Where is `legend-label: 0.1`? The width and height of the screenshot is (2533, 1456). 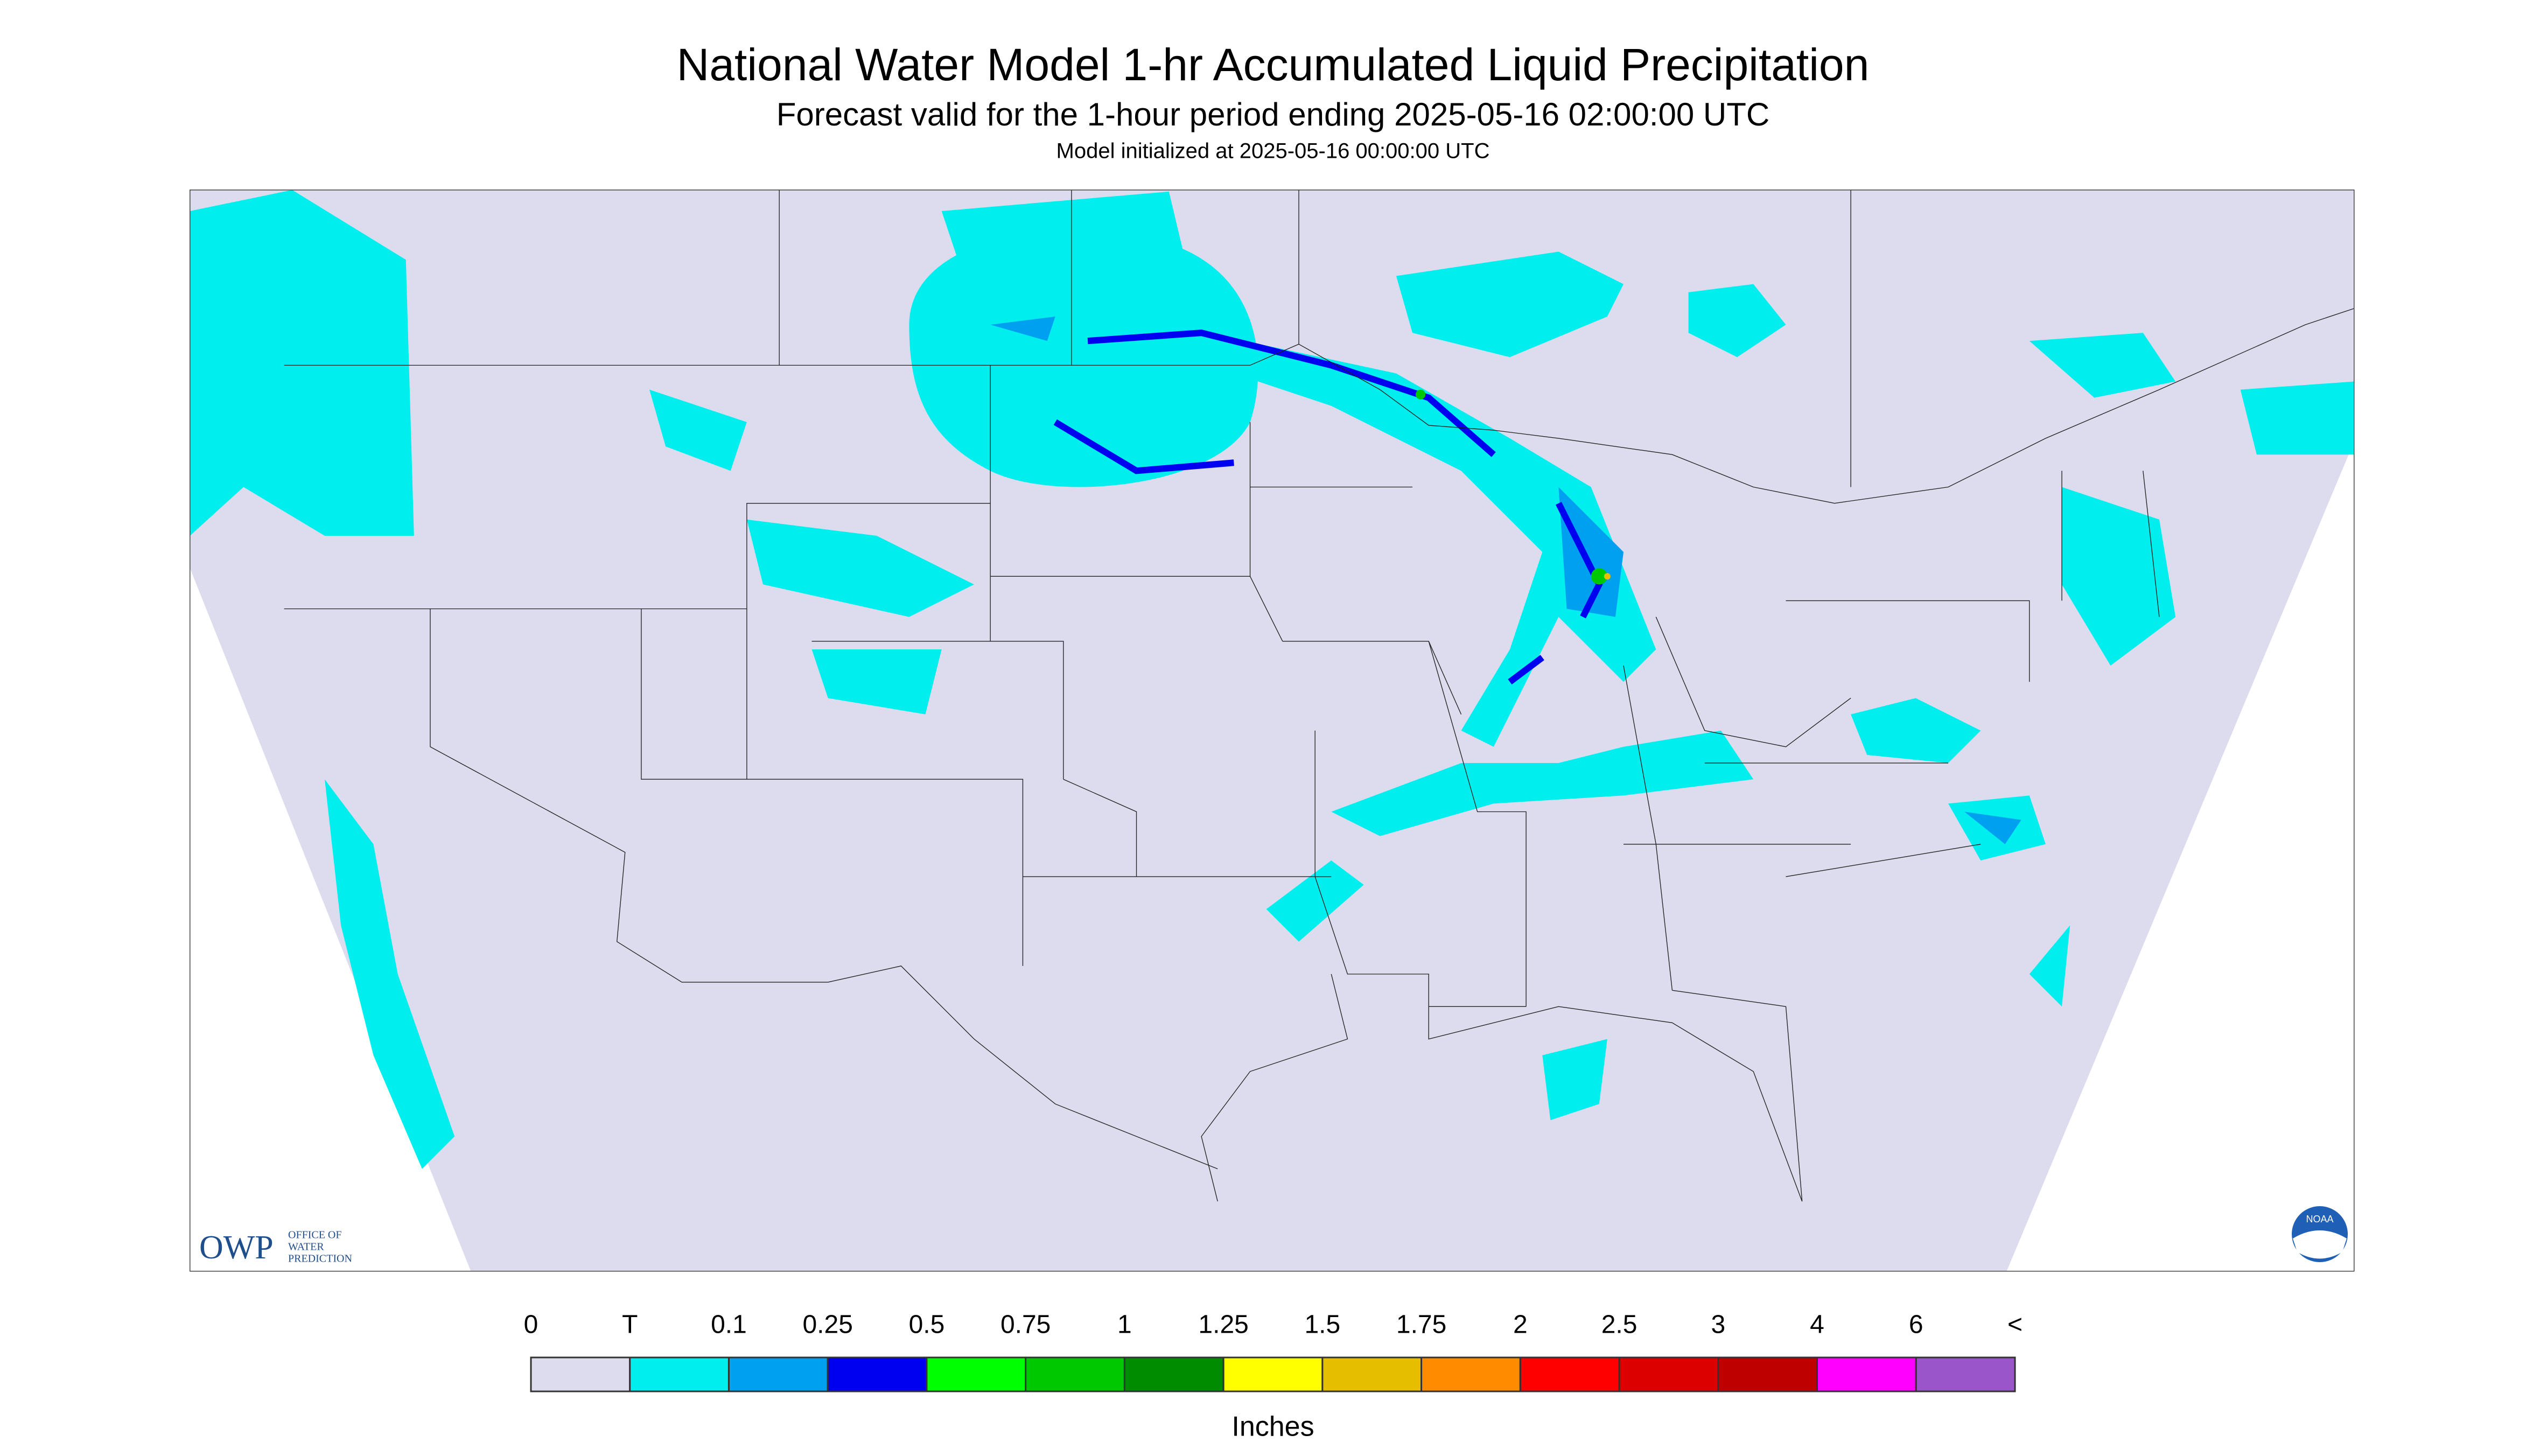 legend-label: 0.1 is located at coordinates (729, 1325).